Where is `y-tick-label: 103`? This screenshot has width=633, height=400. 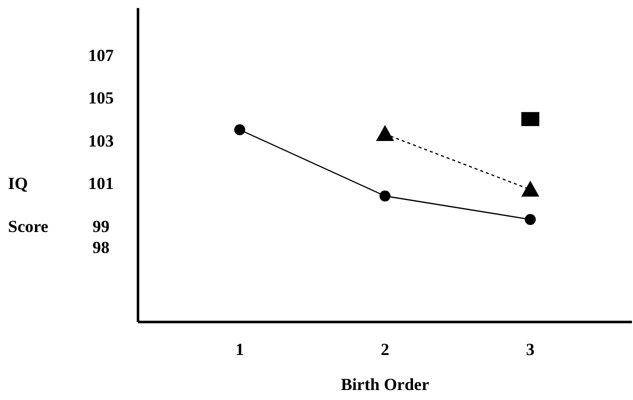
y-tick-label: 103 is located at coordinates (101, 140).